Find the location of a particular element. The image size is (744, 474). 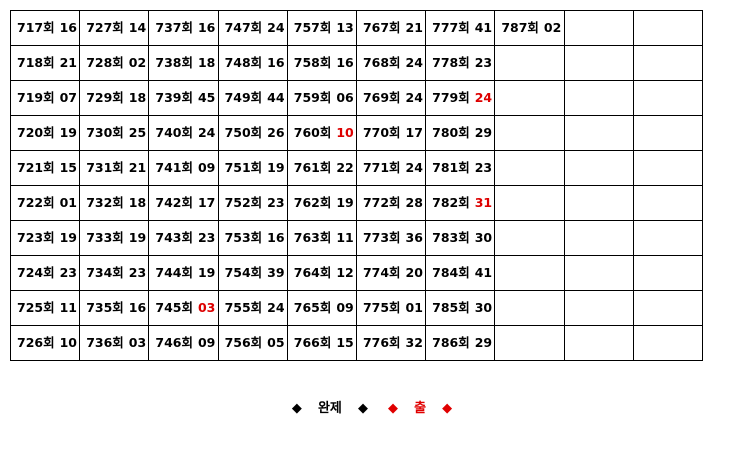

cell-content: 738회 18 is located at coordinates (186, 62).